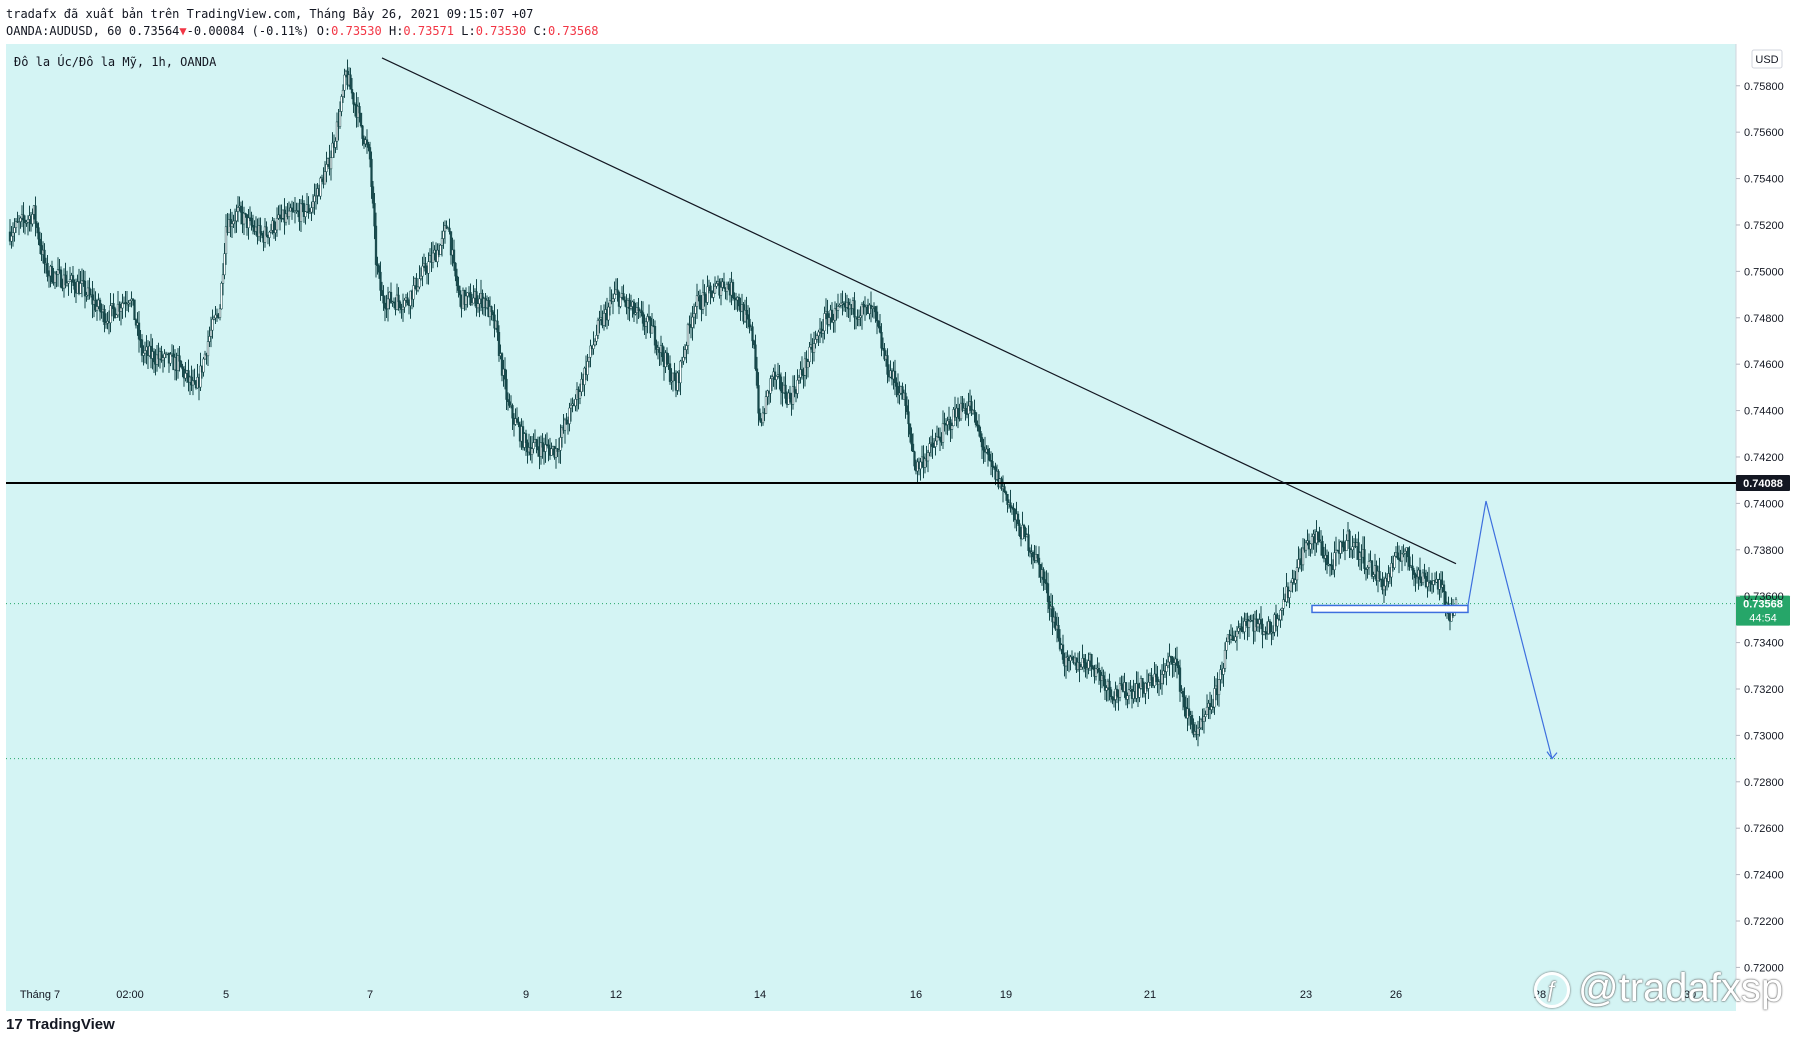  I want to click on time-axis-background, so click(871, 995).